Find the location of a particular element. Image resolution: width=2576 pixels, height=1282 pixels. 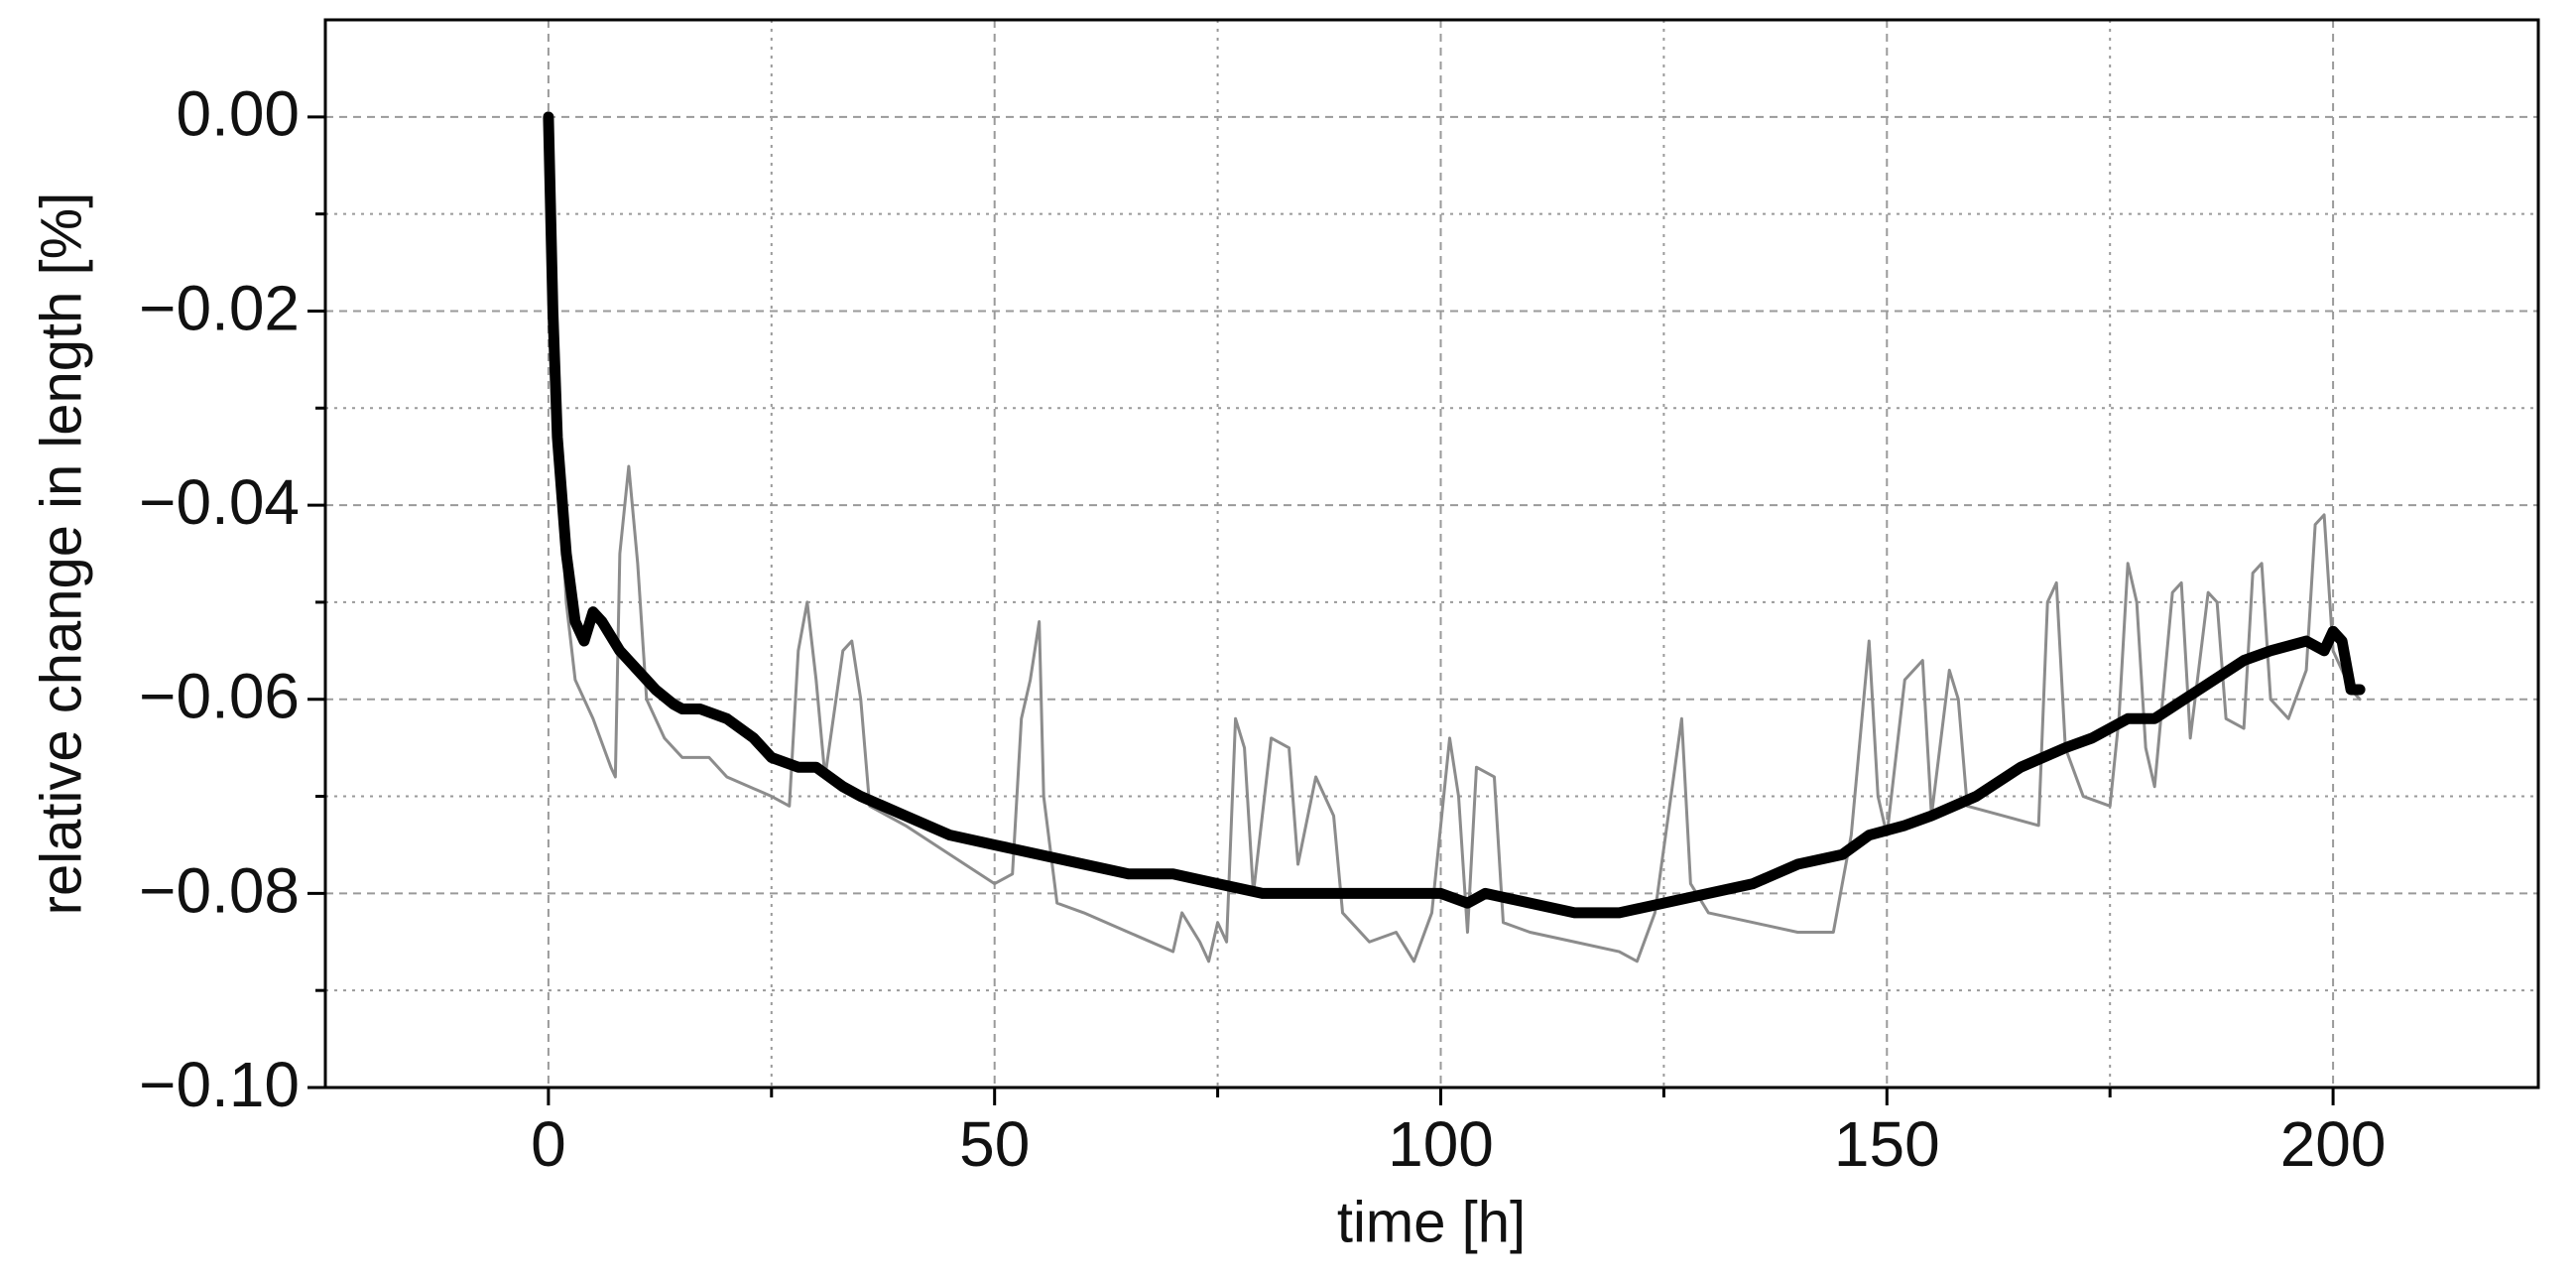

y-tick-label: −0.08 is located at coordinates (219, 890).